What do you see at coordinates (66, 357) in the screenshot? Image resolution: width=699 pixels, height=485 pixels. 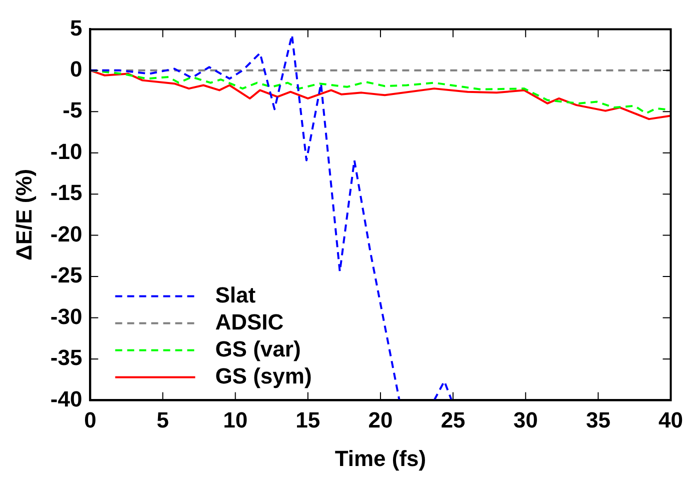 I see `y-tick-label: -35` at bounding box center [66, 357].